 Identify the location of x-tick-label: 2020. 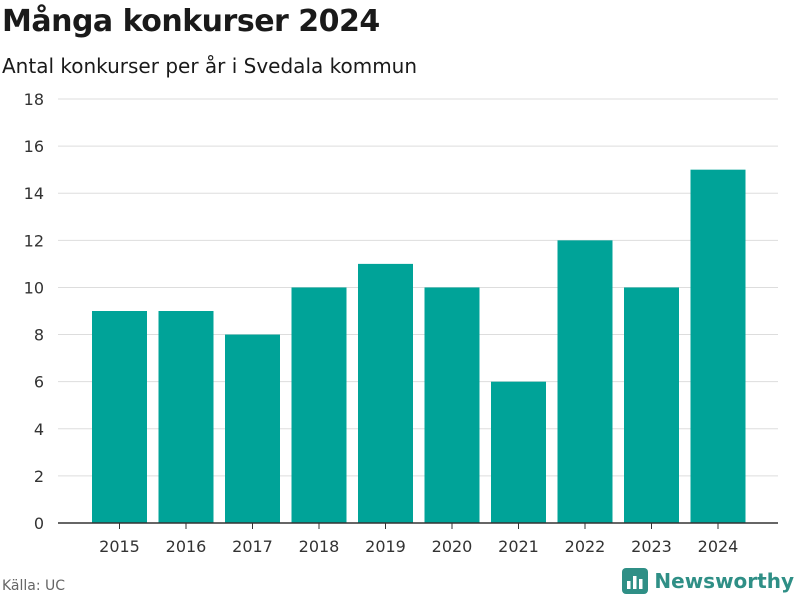
(452, 546).